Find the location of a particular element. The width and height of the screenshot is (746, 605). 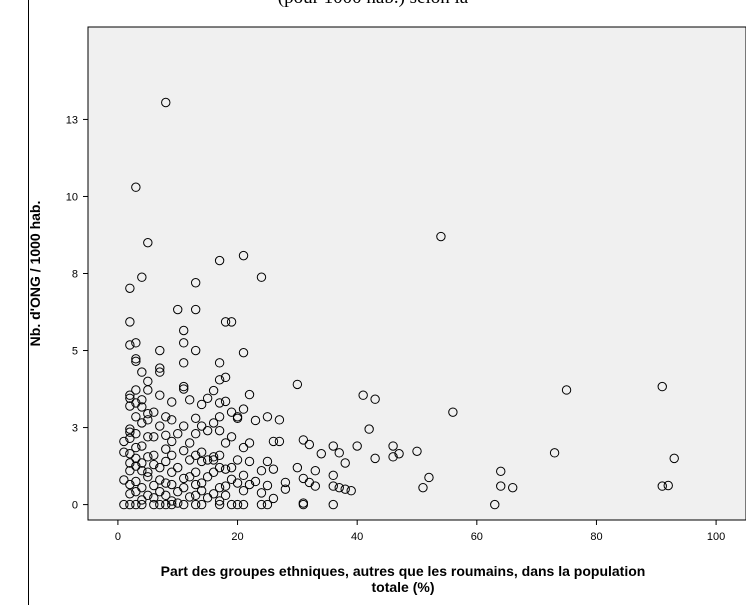

y-axis-title: Nb. d'ONG / 1000 hab. is located at coordinates (35, 274).